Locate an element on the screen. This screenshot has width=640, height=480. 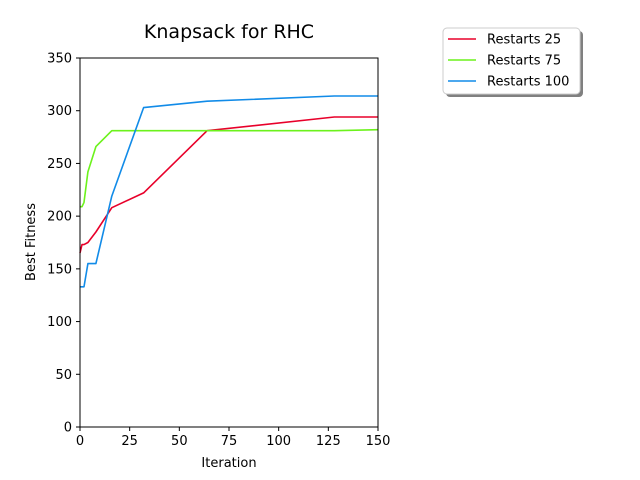
y-tick-label: 250 is located at coordinates (59, 164).